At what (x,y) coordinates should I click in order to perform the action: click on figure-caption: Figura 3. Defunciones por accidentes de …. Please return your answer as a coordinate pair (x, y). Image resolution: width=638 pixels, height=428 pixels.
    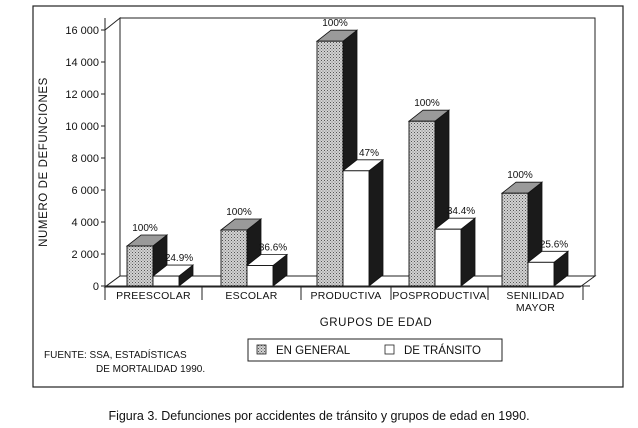
    Looking at the image, I should click on (318, 416).